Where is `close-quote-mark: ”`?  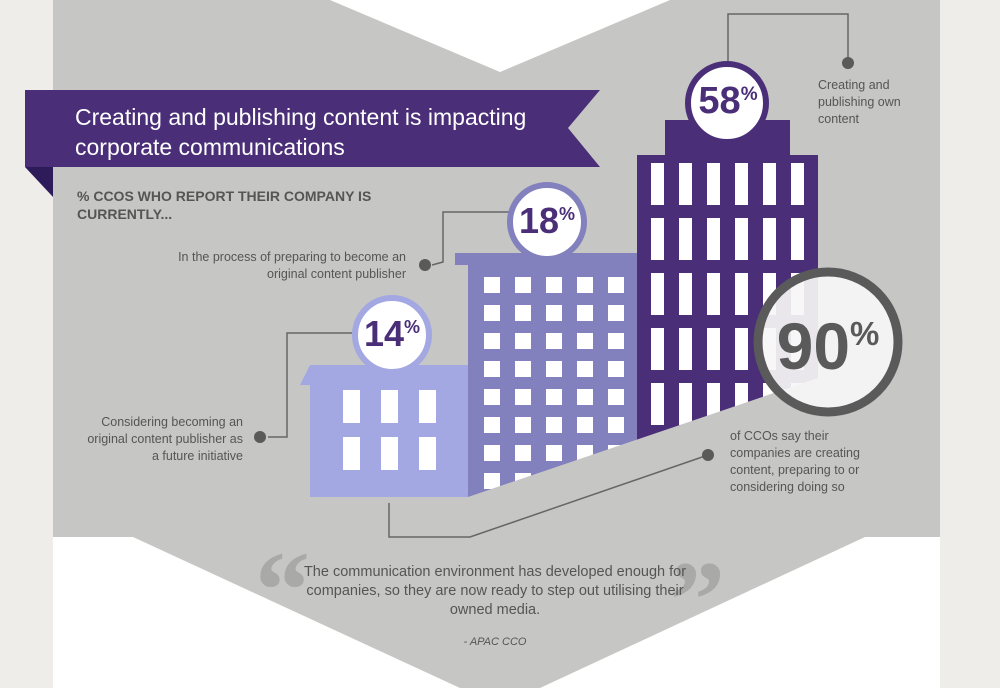
close-quote-mark: ” is located at coordinates (697, 600).